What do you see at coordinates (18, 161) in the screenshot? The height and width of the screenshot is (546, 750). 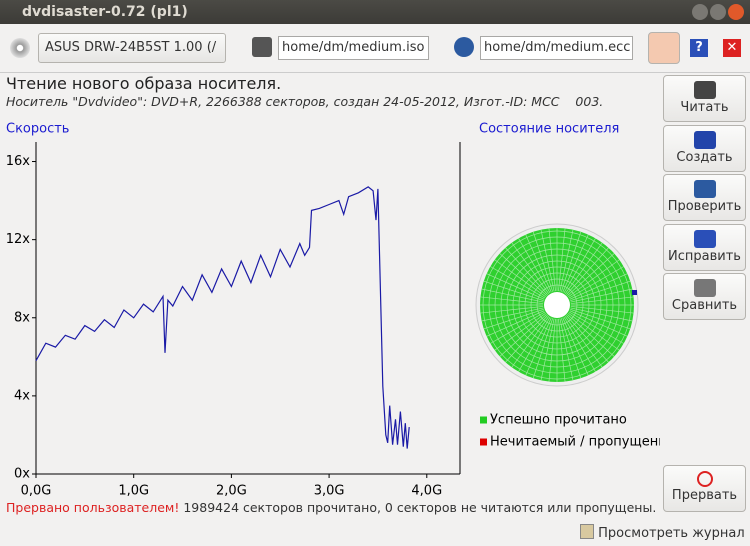 I see `y-tick-label: 16x` at bounding box center [18, 161].